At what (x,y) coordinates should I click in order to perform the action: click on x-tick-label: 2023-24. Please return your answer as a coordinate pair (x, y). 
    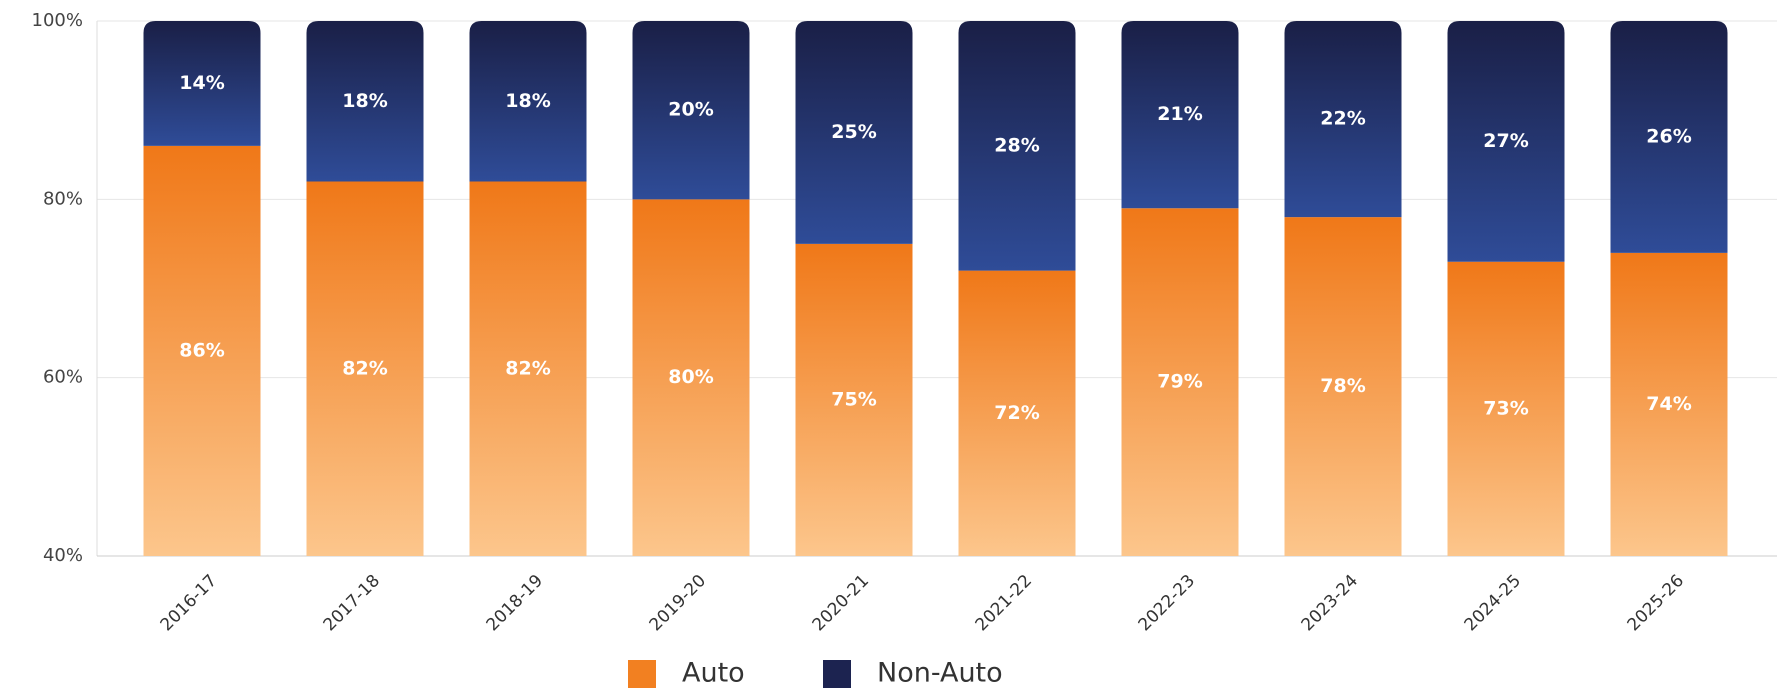
    Looking at the image, I should click on (1330, 603).